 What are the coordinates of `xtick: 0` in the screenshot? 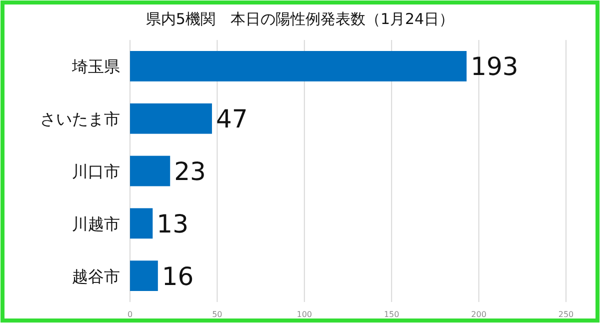 It's located at (130, 314).